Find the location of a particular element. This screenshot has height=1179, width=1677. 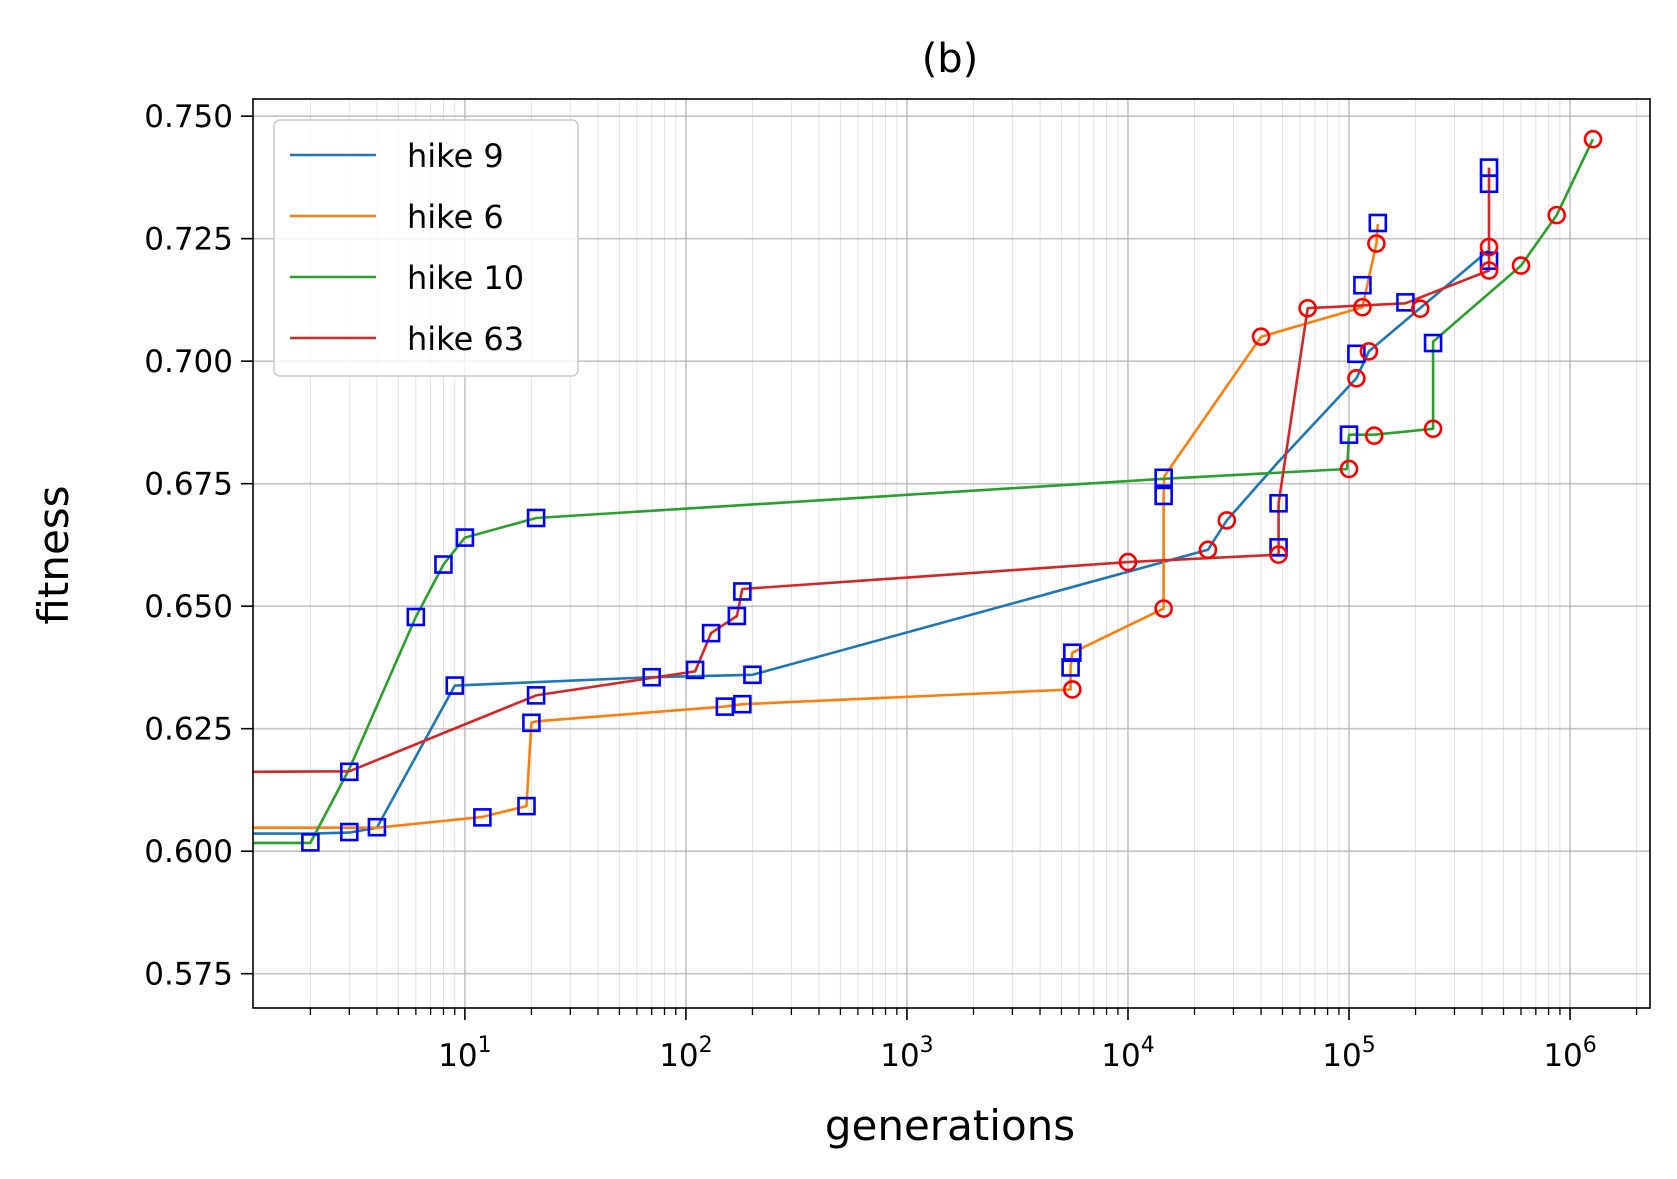

y-tick-label: 0.575 is located at coordinates (188, 975).